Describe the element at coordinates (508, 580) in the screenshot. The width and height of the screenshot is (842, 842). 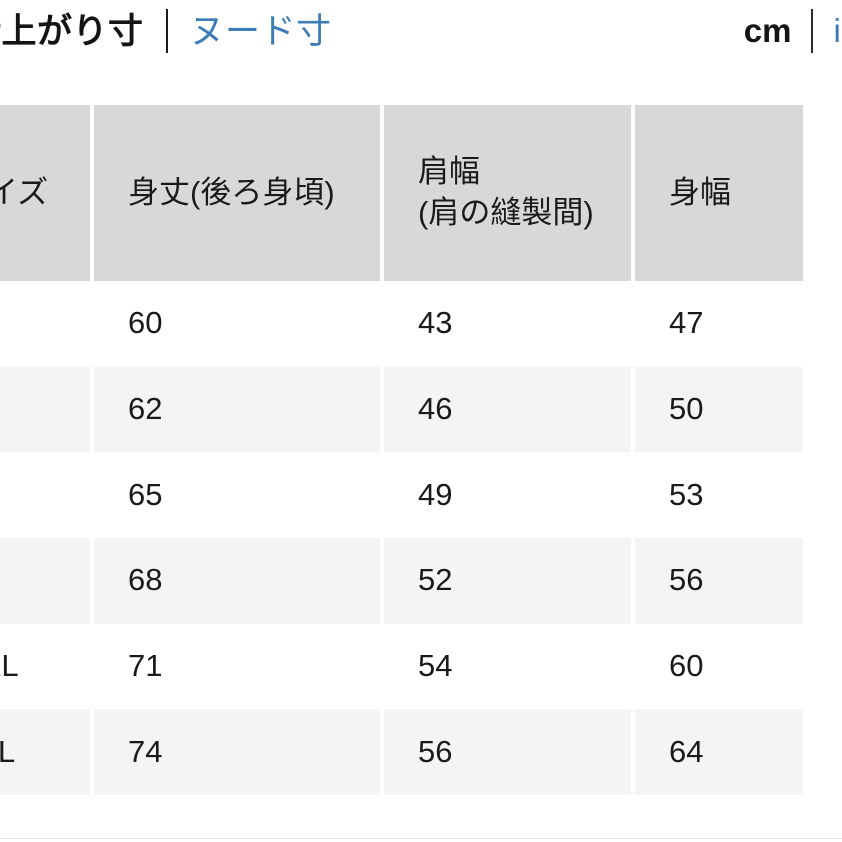
I see `cell-shoulder-width: 52` at that location.